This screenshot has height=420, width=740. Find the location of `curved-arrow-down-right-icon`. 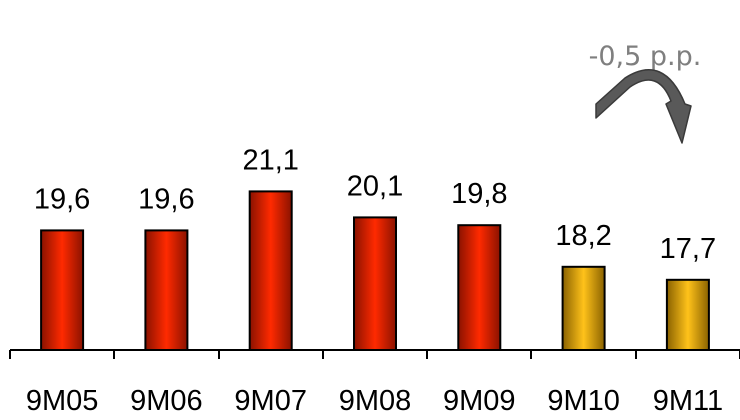

curved-arrow-down-right-icon is located at coordinates (643, 106).